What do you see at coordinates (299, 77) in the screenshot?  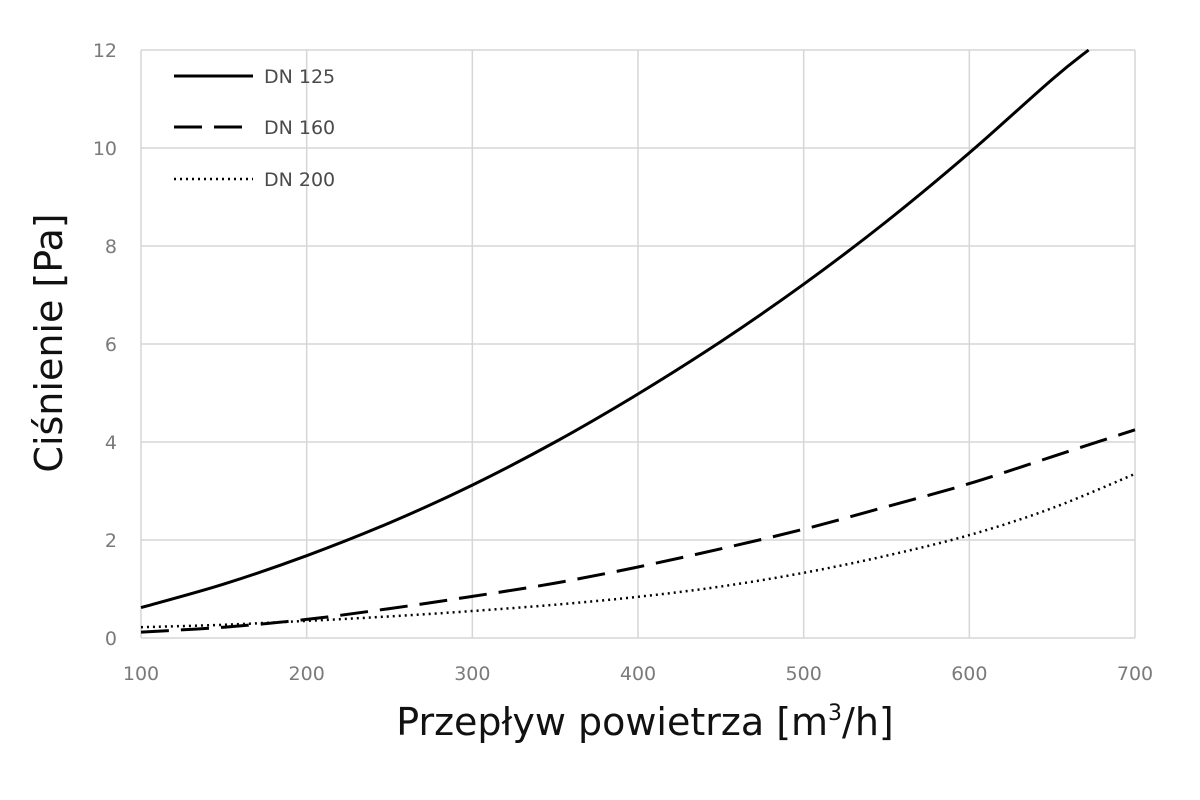 I see `legend-label: DN 125` at bounding box center [299, 77].